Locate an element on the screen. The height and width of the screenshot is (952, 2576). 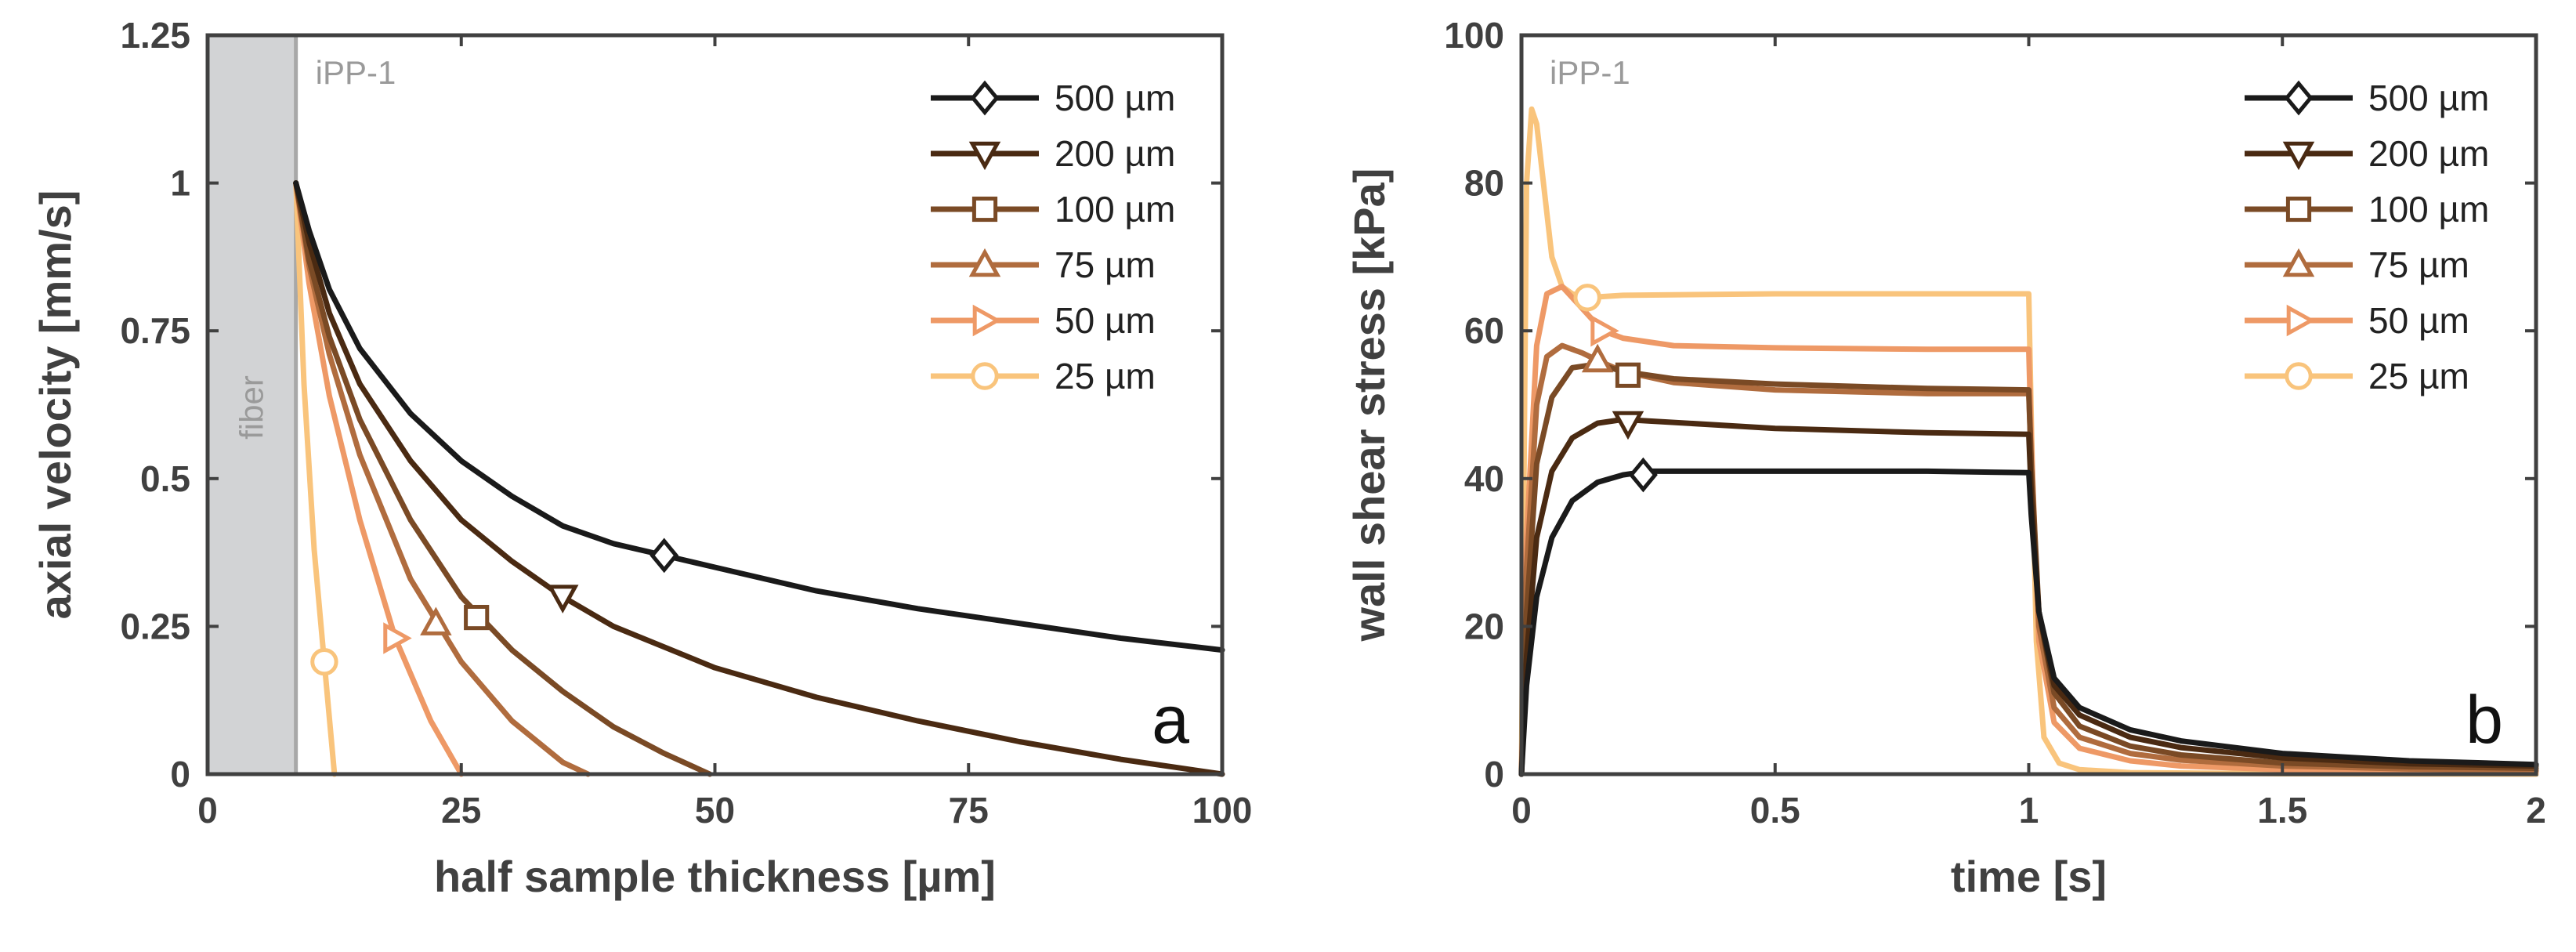
panel-letter-b: b is located at coordinates (2485, 720).